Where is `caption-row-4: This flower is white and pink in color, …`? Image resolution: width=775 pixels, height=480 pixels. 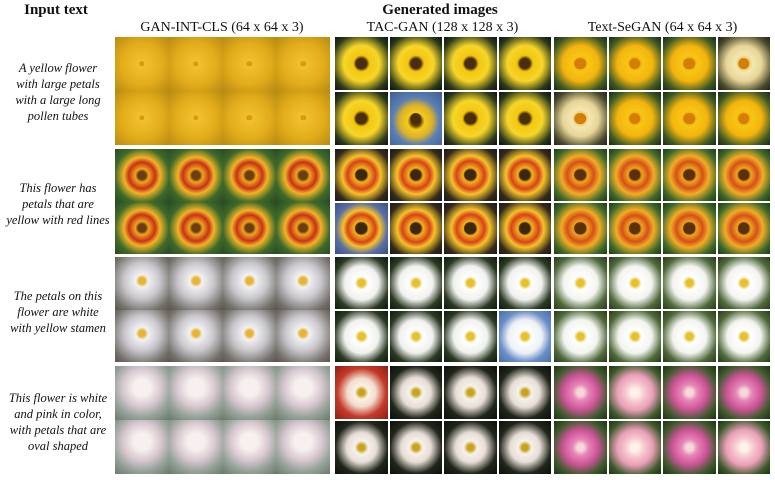
caption-row-4: This flower is white and pink in color, … is located at coordinates (58, 422).